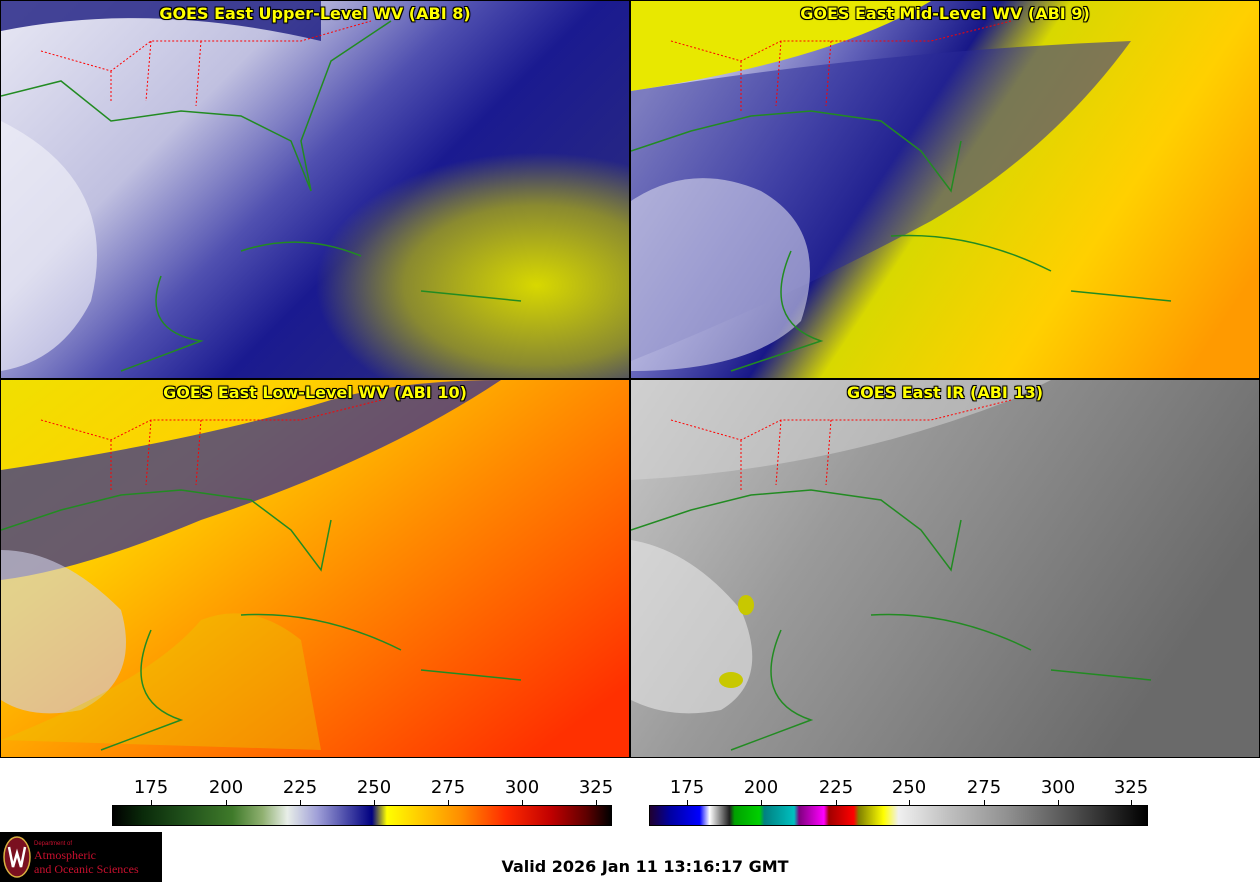  Describe the element at coordinates (1058, 787) in the screenshot. I see `ir-colorbar-tick-label: 300` at that location.